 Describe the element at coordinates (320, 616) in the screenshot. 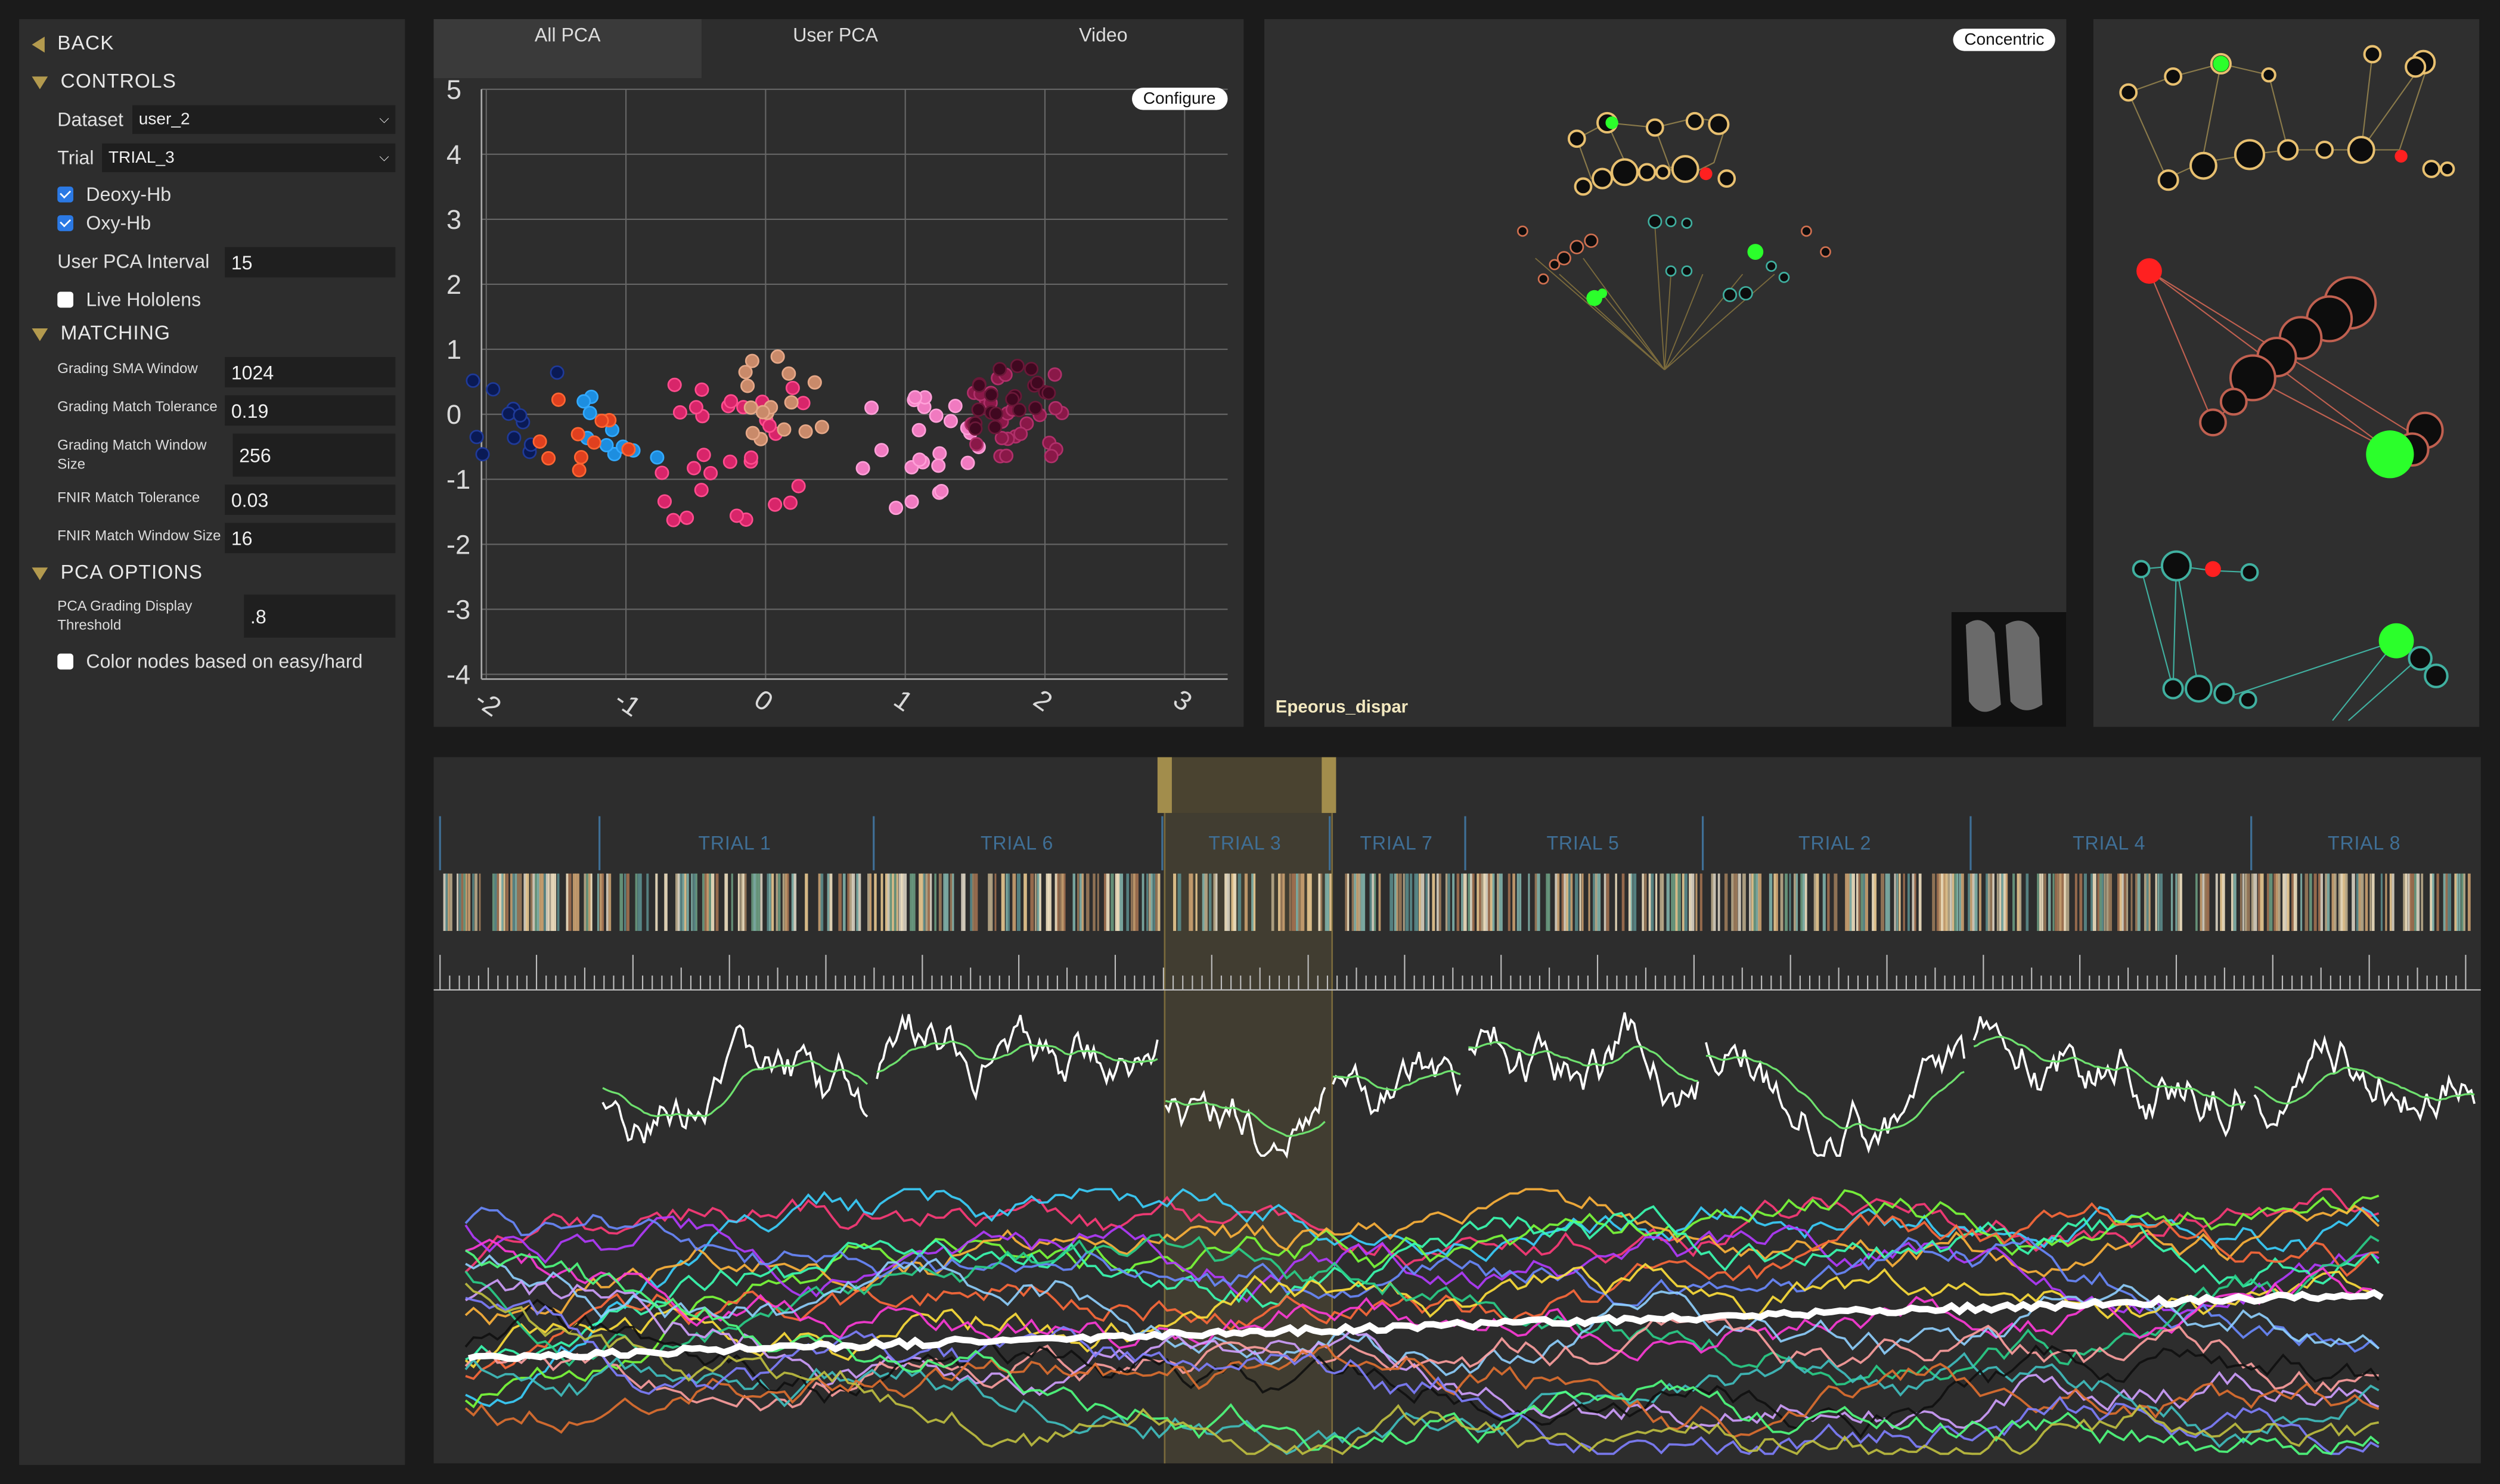

I see `pca-grading-display-threshold-input: .8` at that location.